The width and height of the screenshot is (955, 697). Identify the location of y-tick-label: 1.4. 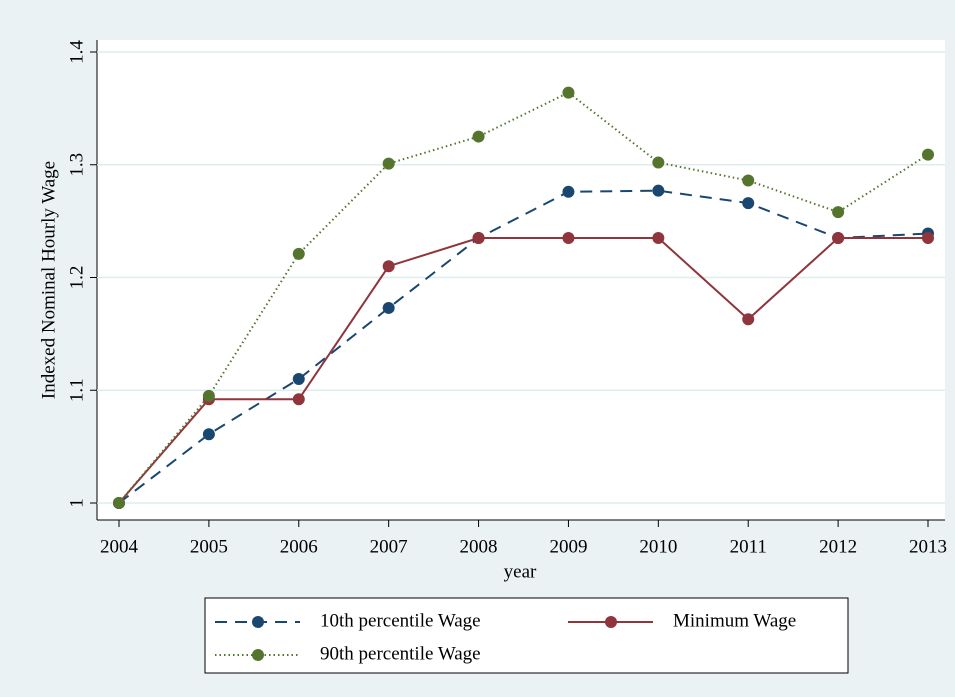
(76, 52).